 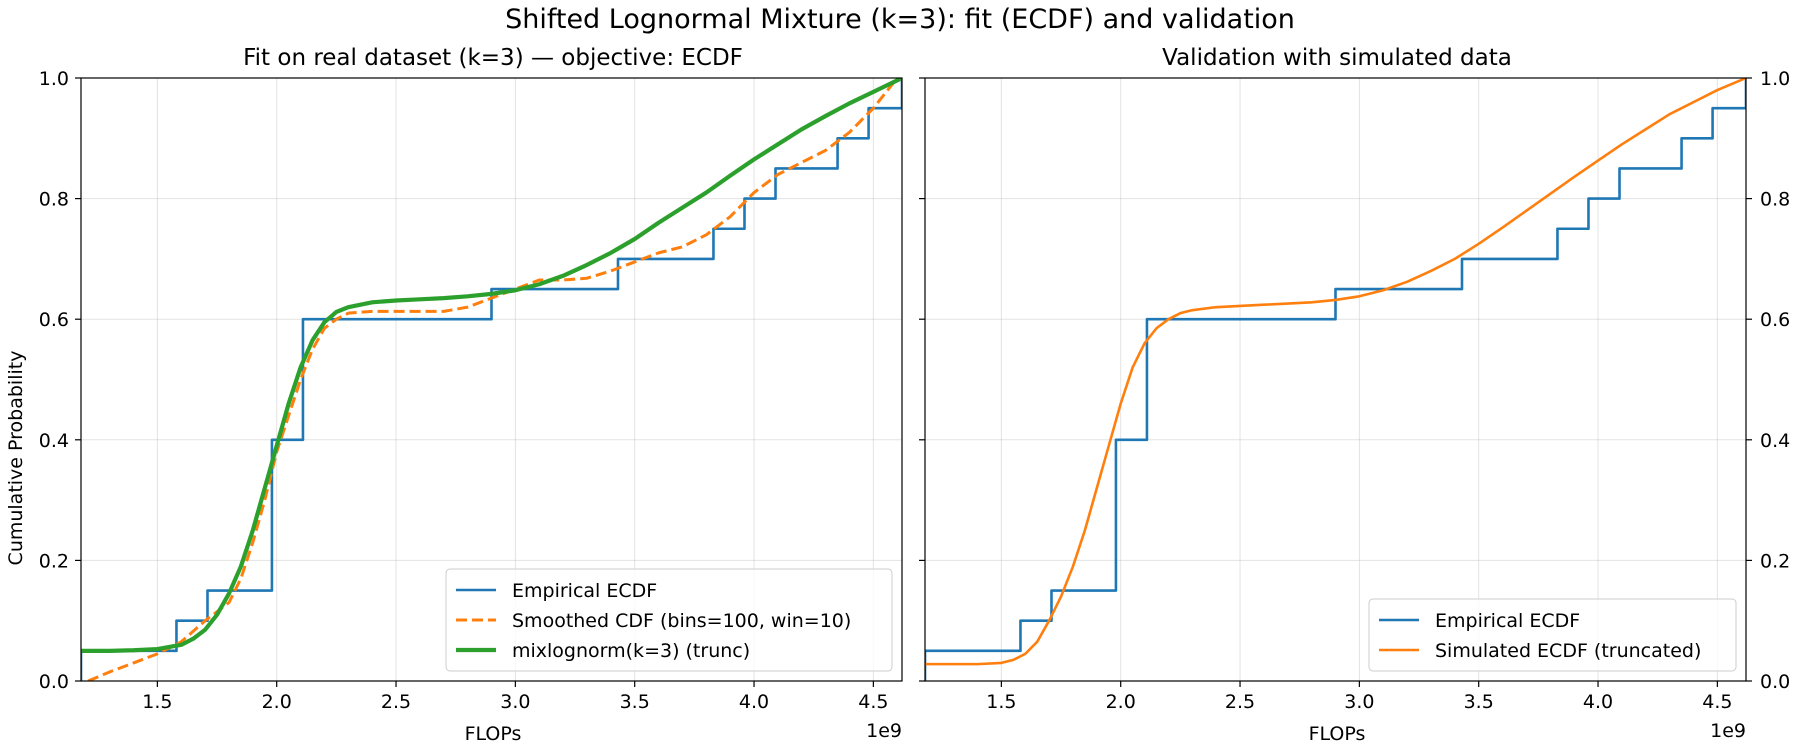 What do you see at coordinates (1337, 734) in the screenshot?
I see `right-x-axis-label: FLOPs` at bounding box center [1337, 734].